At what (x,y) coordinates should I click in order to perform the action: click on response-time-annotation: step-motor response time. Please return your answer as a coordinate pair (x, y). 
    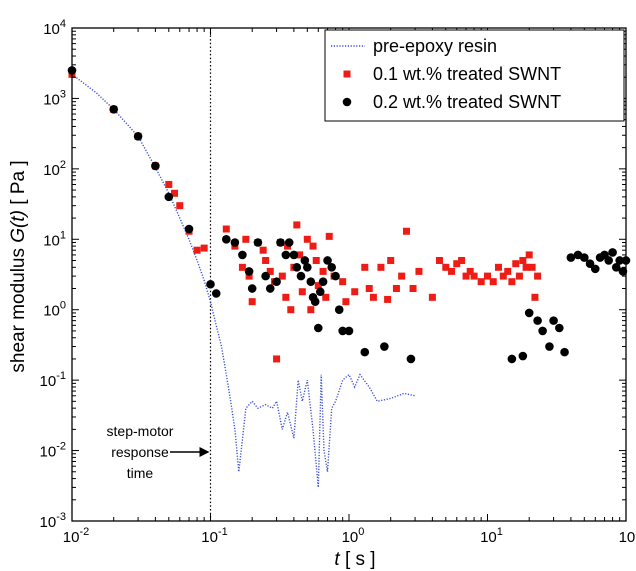
    Looking at the image, I should click on (159, 274).